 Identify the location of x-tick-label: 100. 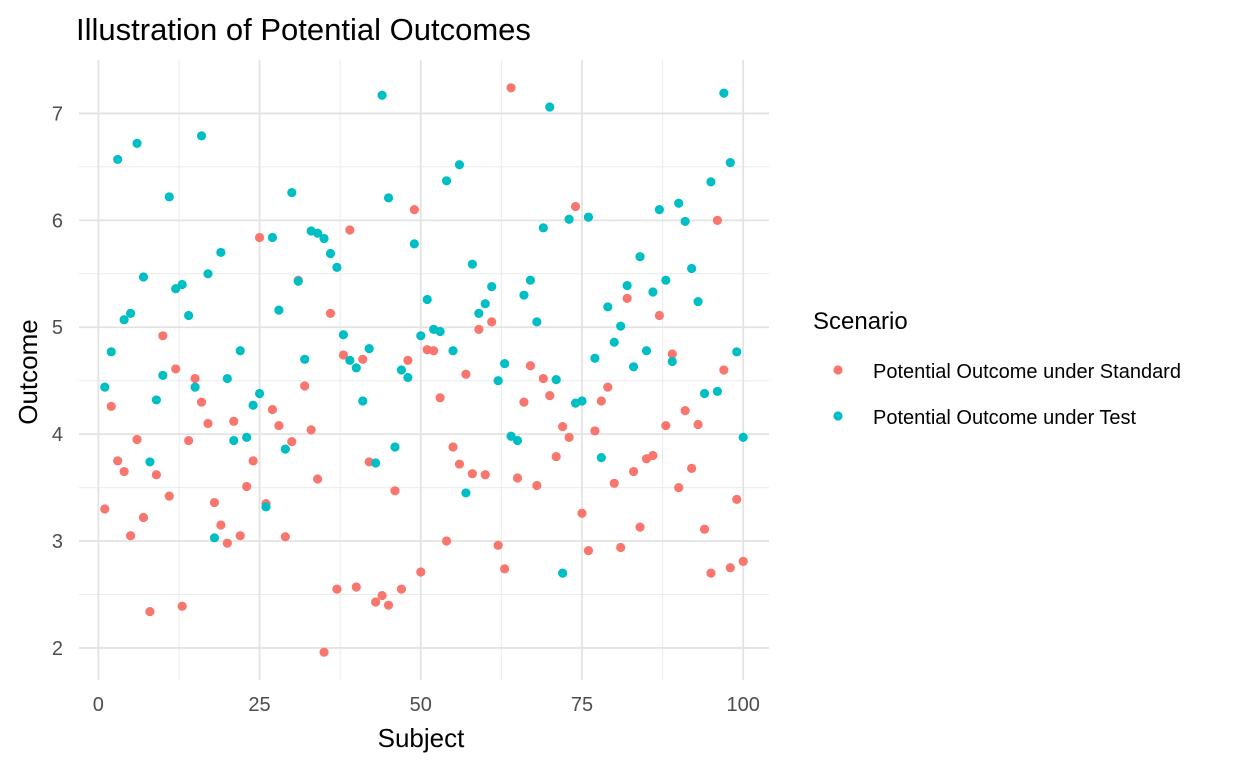
(743, 705).